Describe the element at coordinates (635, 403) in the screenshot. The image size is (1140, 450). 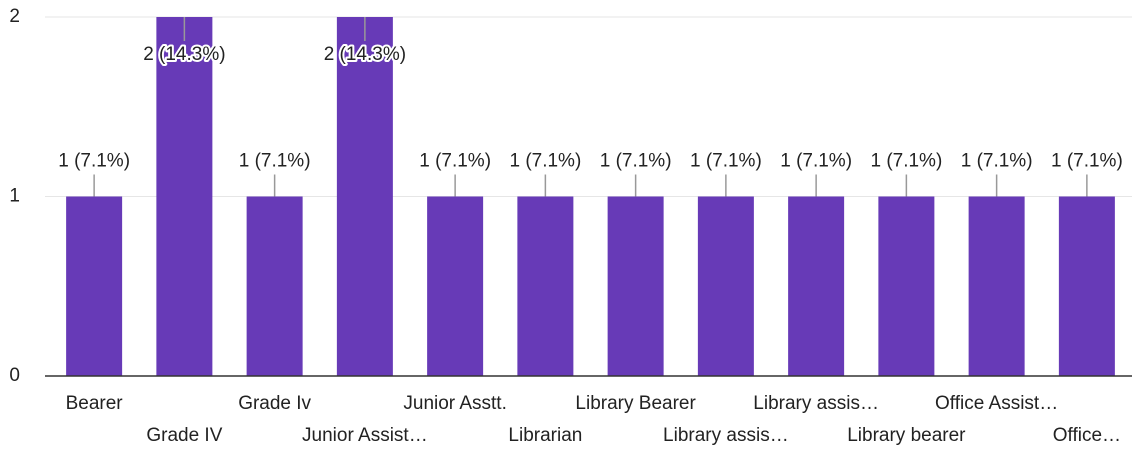
I see `x-tick-label: Library Bearer` at that location.